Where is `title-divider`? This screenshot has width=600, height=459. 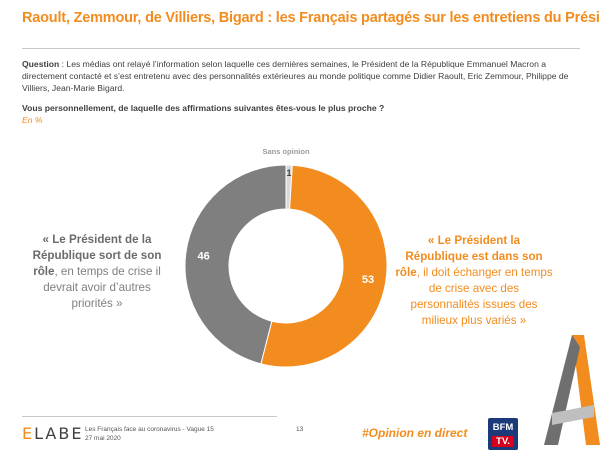
title-divider is located at coordinates (301, 48).